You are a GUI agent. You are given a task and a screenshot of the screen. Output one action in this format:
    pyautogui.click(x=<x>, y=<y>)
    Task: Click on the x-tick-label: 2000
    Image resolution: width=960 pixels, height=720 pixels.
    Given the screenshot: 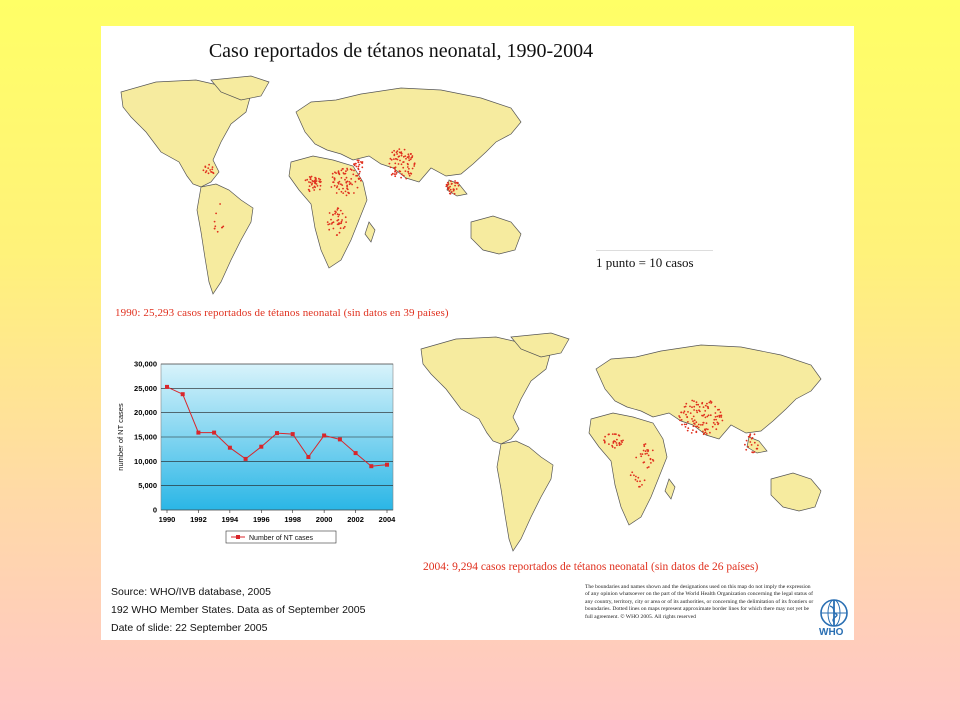 What is the action you would take?
    pyautogui.click(x=324, y=519)
    